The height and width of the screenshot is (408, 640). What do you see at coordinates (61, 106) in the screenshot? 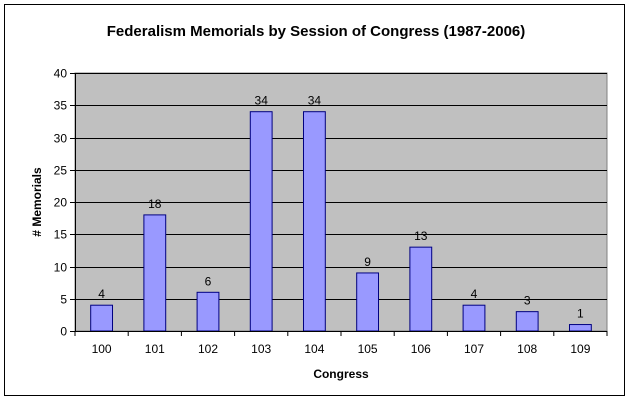
I see `y-tick-label: 35` at bounding box center [61, 106].